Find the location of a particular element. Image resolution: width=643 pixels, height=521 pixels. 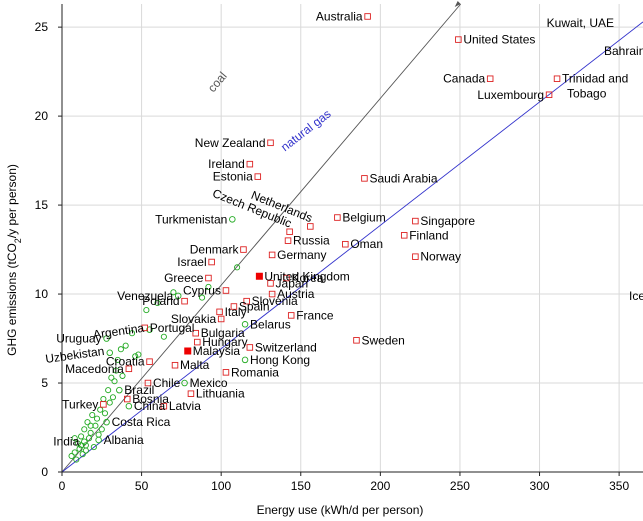

data-point-ireland is located at coordinates (250, 164).